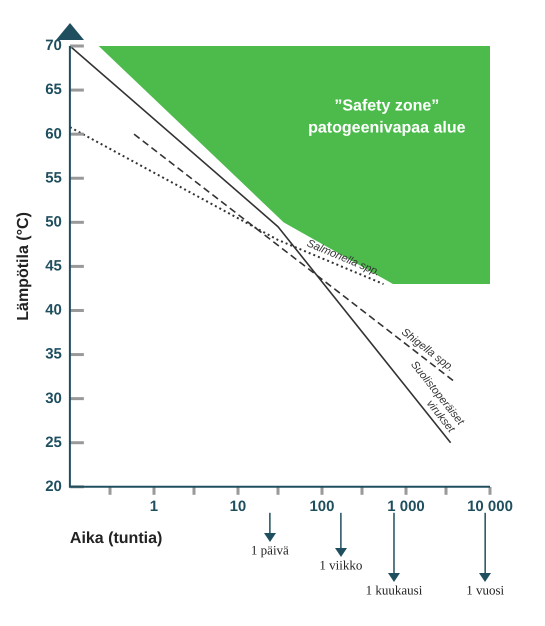  Describe the element at coordinates (238, 506) in the screenshot. I see `x-tick-label: 10` at that location.